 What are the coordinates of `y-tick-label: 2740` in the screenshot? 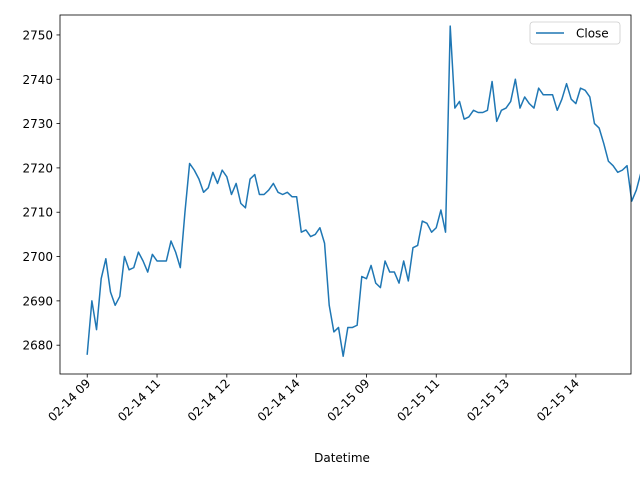 It's located at (37, 80).